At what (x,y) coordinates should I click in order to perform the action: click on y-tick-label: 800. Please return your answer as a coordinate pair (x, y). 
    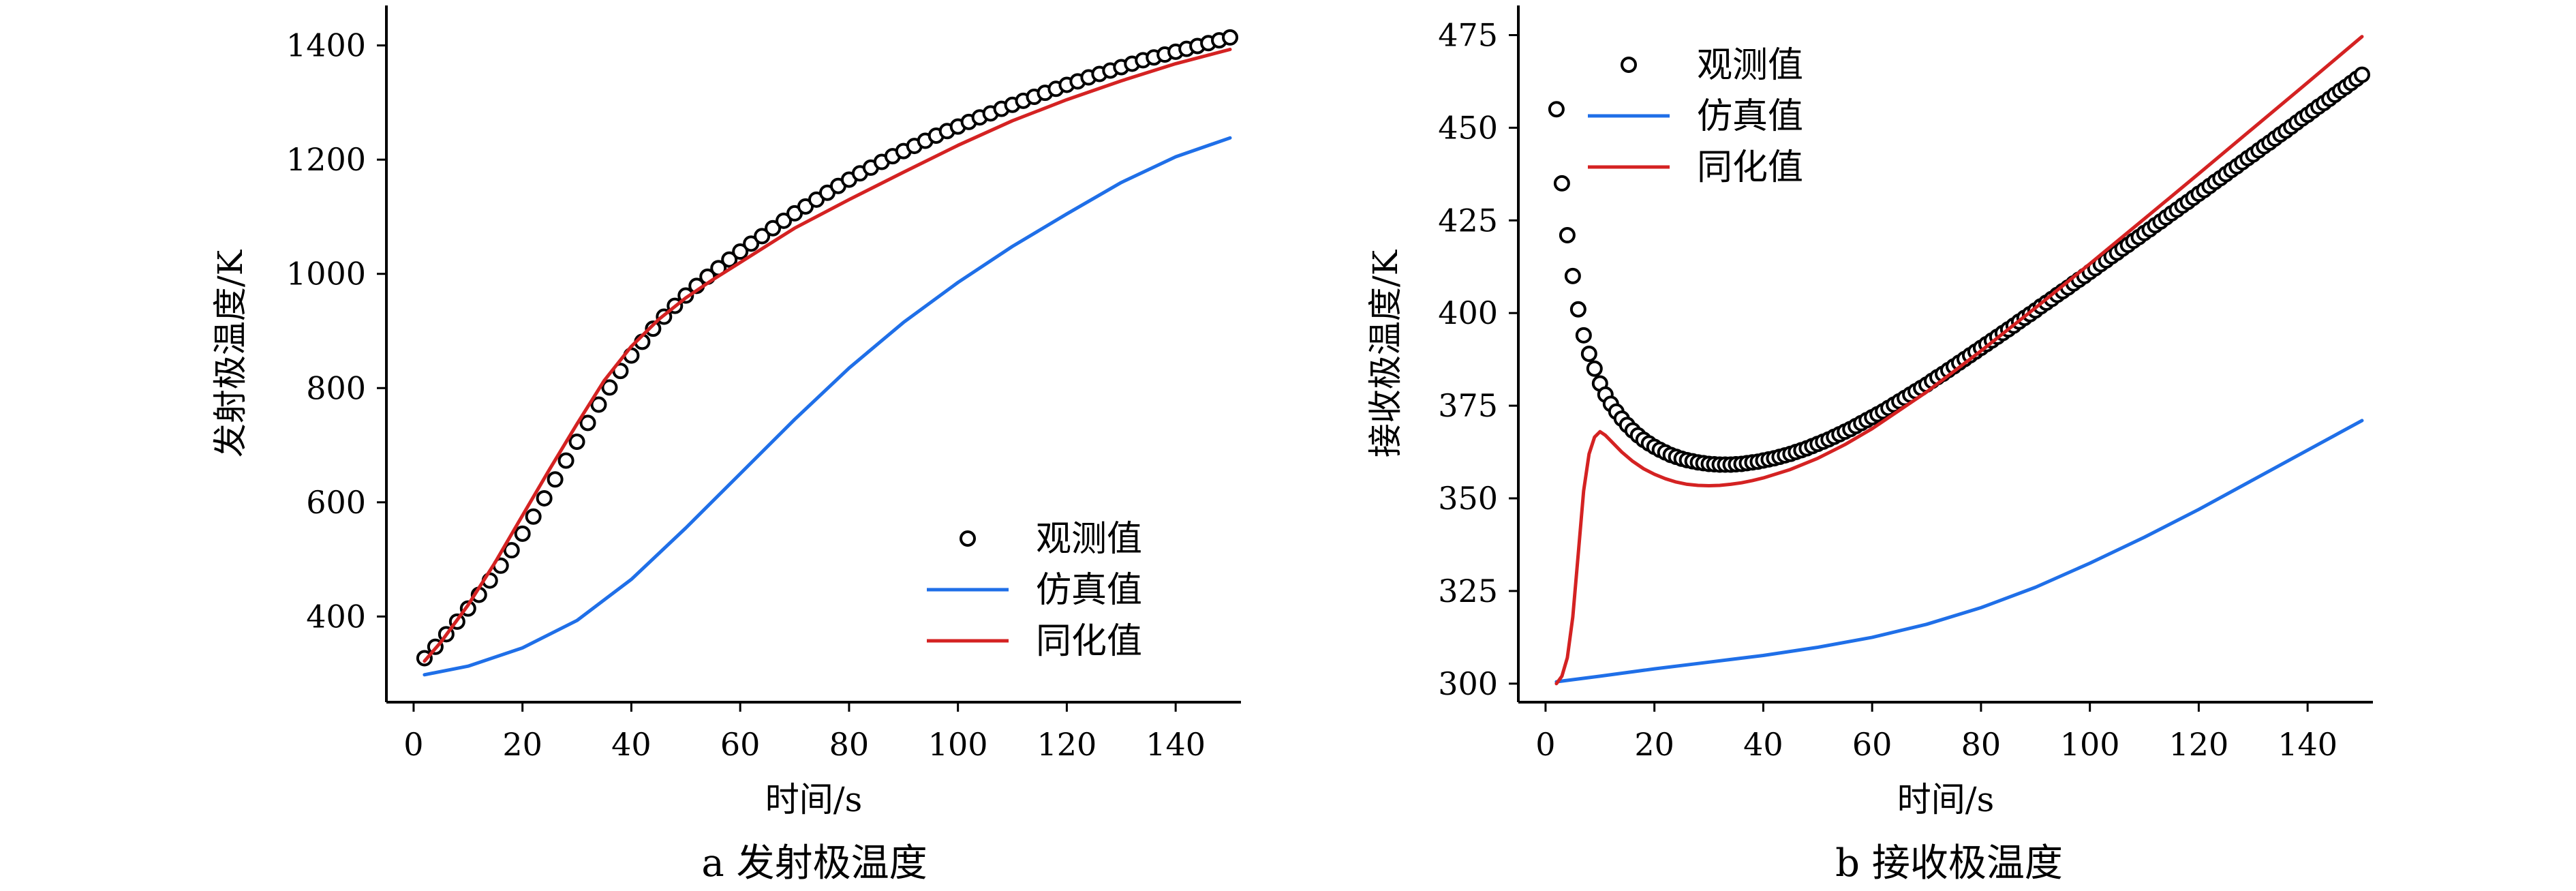
    Looking at the image, I should click on (336, 387).